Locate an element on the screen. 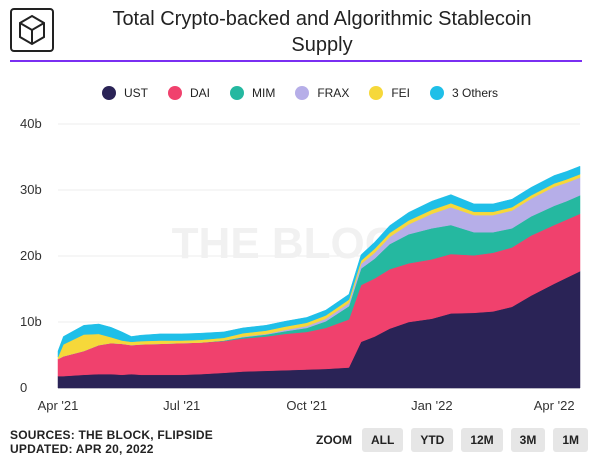  chart-title-line-2: Supply is located at coordinates (322, 45).